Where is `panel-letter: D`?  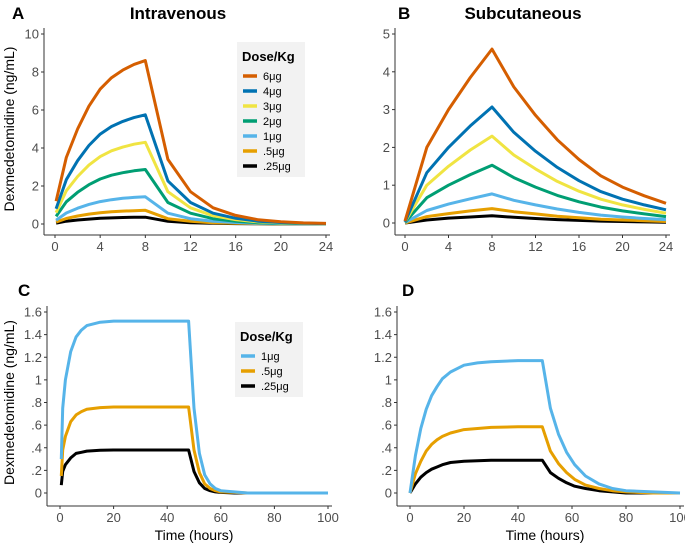
panel-letter: D is located at coordinates (408, 290).